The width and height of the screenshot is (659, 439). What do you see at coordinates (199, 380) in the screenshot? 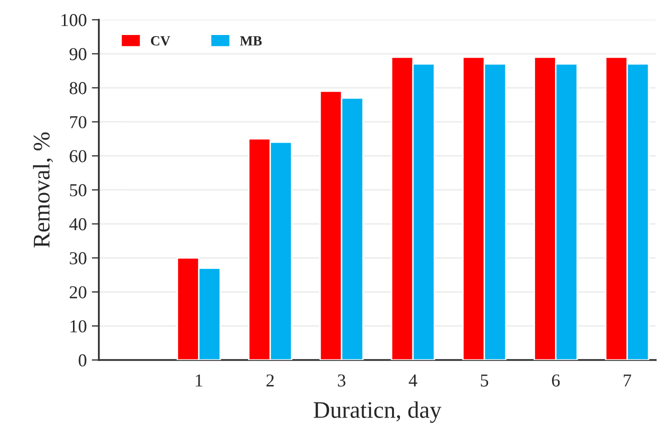
I see `x-tick-label: 1` at bounding box center [199, 380].